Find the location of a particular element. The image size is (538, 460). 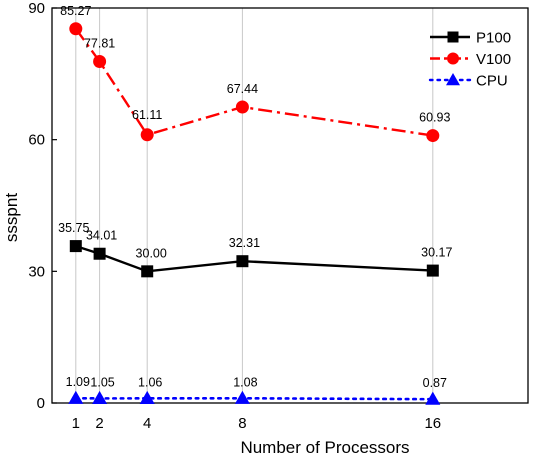

legend-label: CPU is located at coordinates (492, 81).